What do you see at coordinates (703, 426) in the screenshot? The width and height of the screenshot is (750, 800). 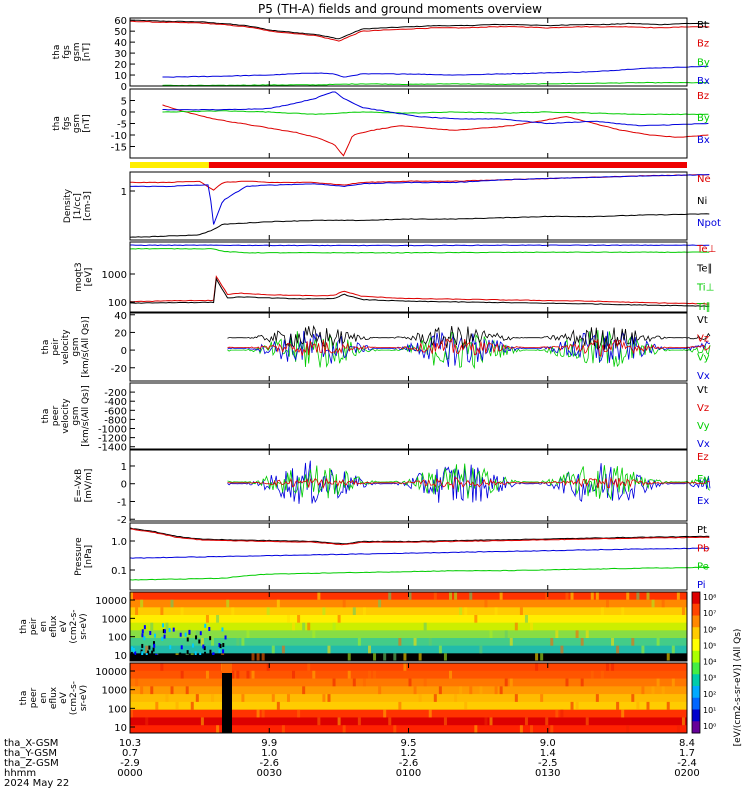 I see `legend-label: Vy` at bounding box center [703, 426].